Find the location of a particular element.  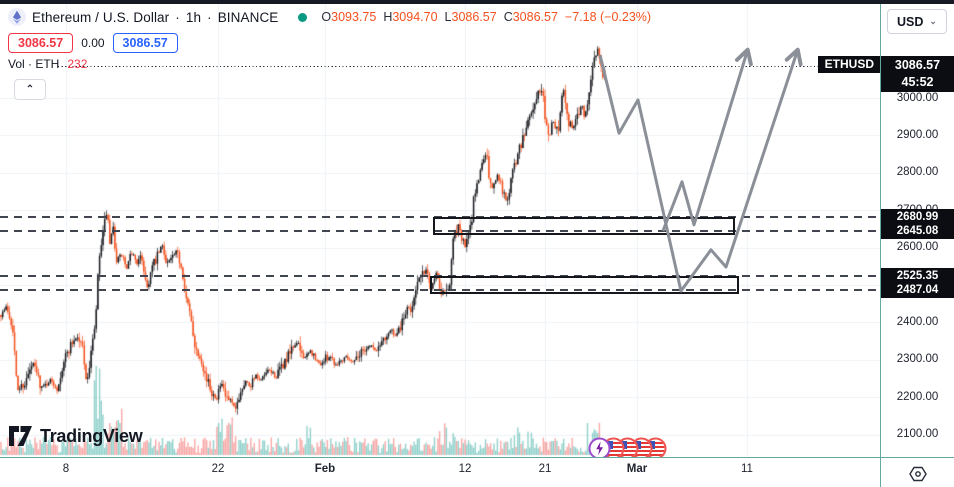

tradingview-mark-icon is located at coordinates (20, 436).